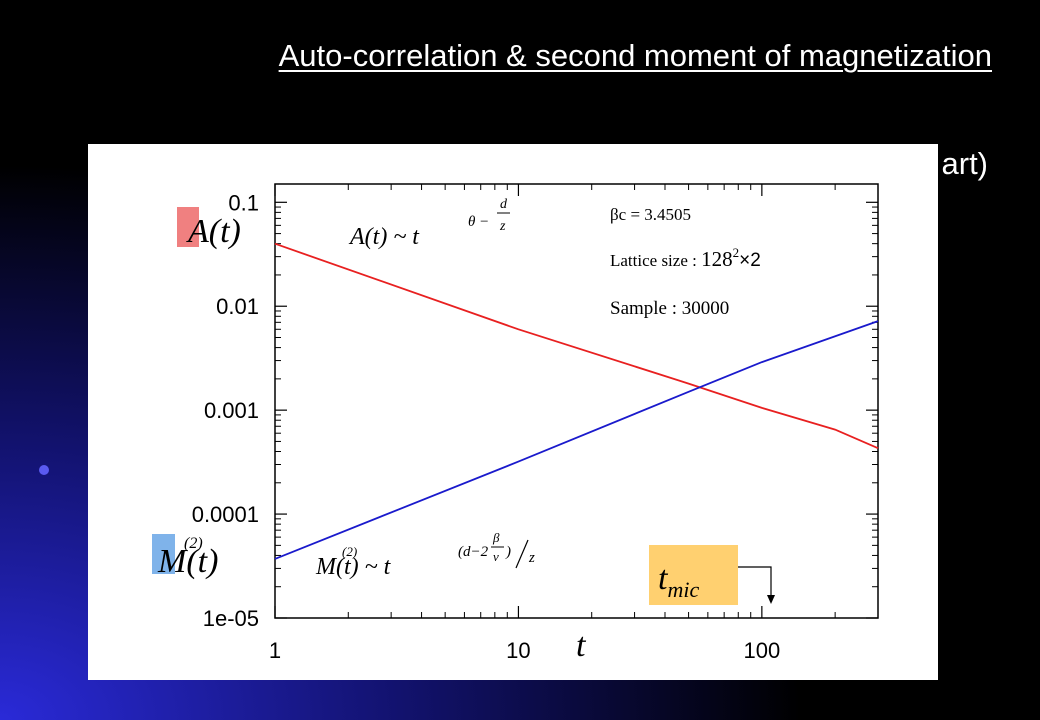  What do you see at coordinates (717, 259) in the screenshot?
I see `lattice-value: 128` at bounding box center [717, 259].